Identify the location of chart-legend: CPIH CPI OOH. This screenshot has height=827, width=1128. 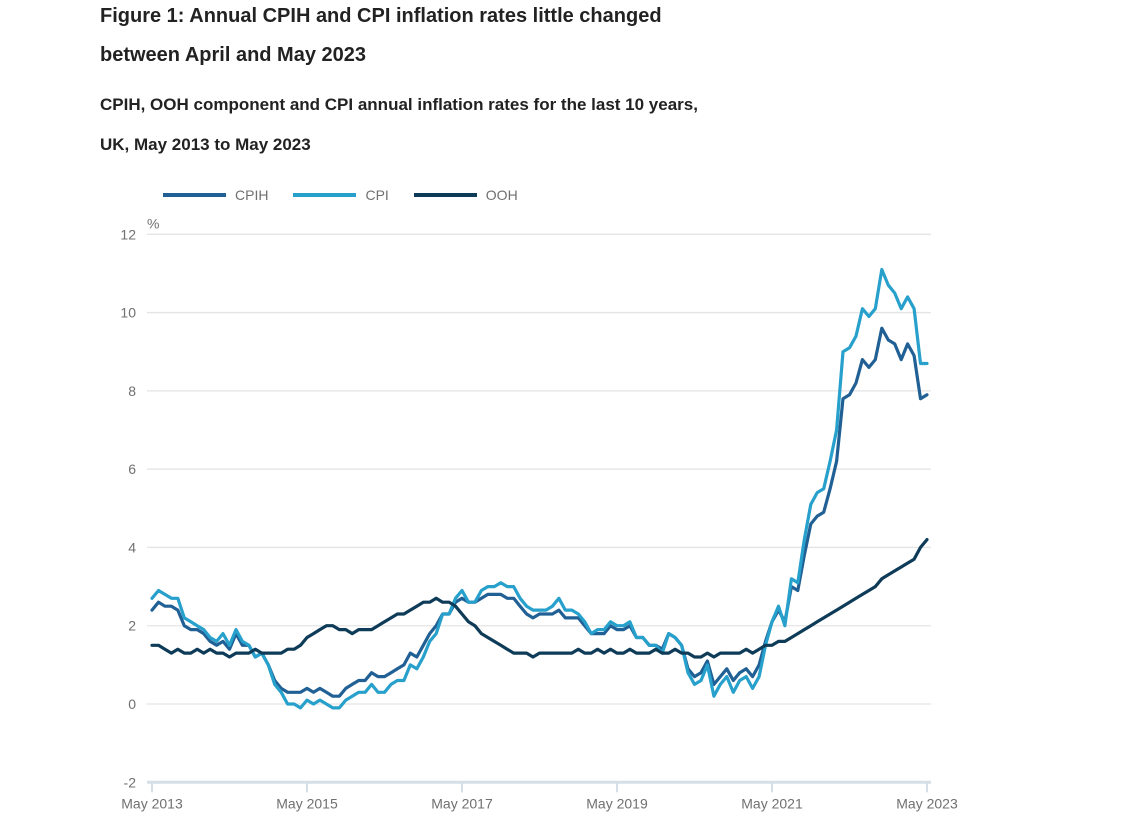
(353, 195).